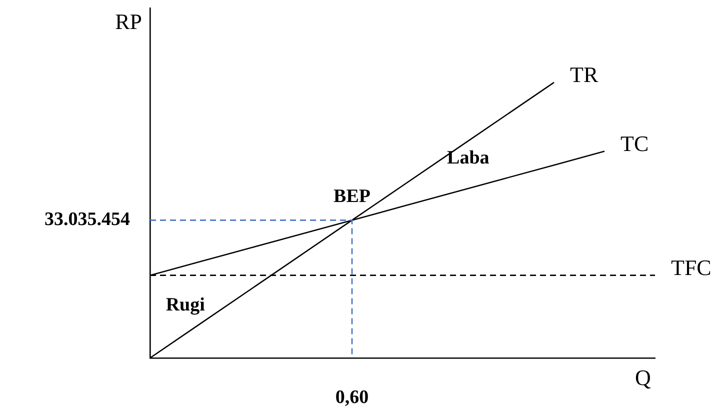 The height and width of the screenshot is (418, 715). Describe the element at coordinates (352, 197) in the screenshot. I see `annotation: BEP` at that location.